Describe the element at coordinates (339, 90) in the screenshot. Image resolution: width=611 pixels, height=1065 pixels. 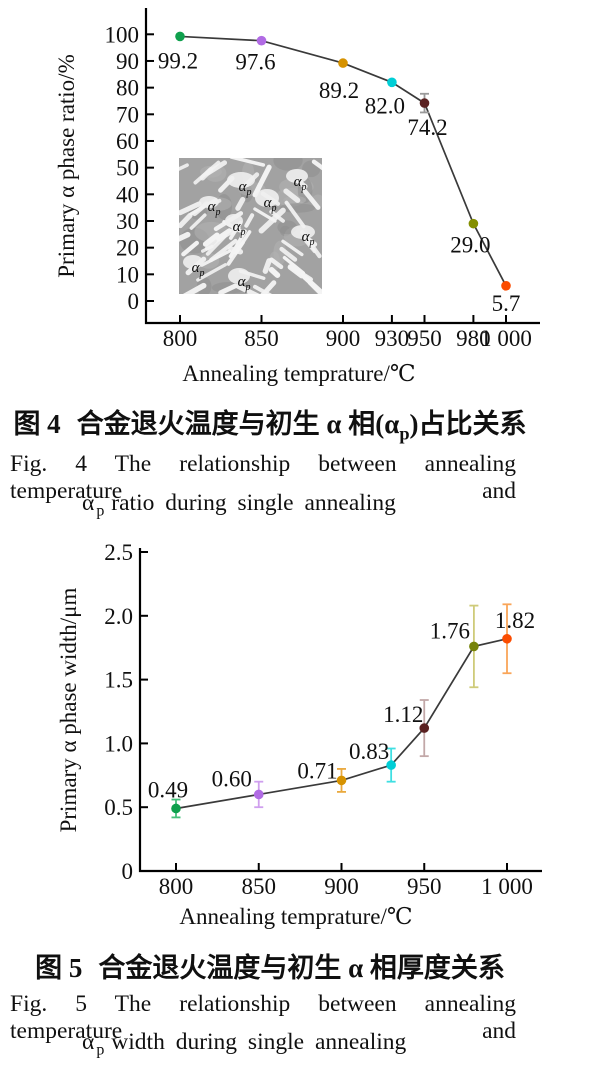
I see `value-label: 89.2` at that location.